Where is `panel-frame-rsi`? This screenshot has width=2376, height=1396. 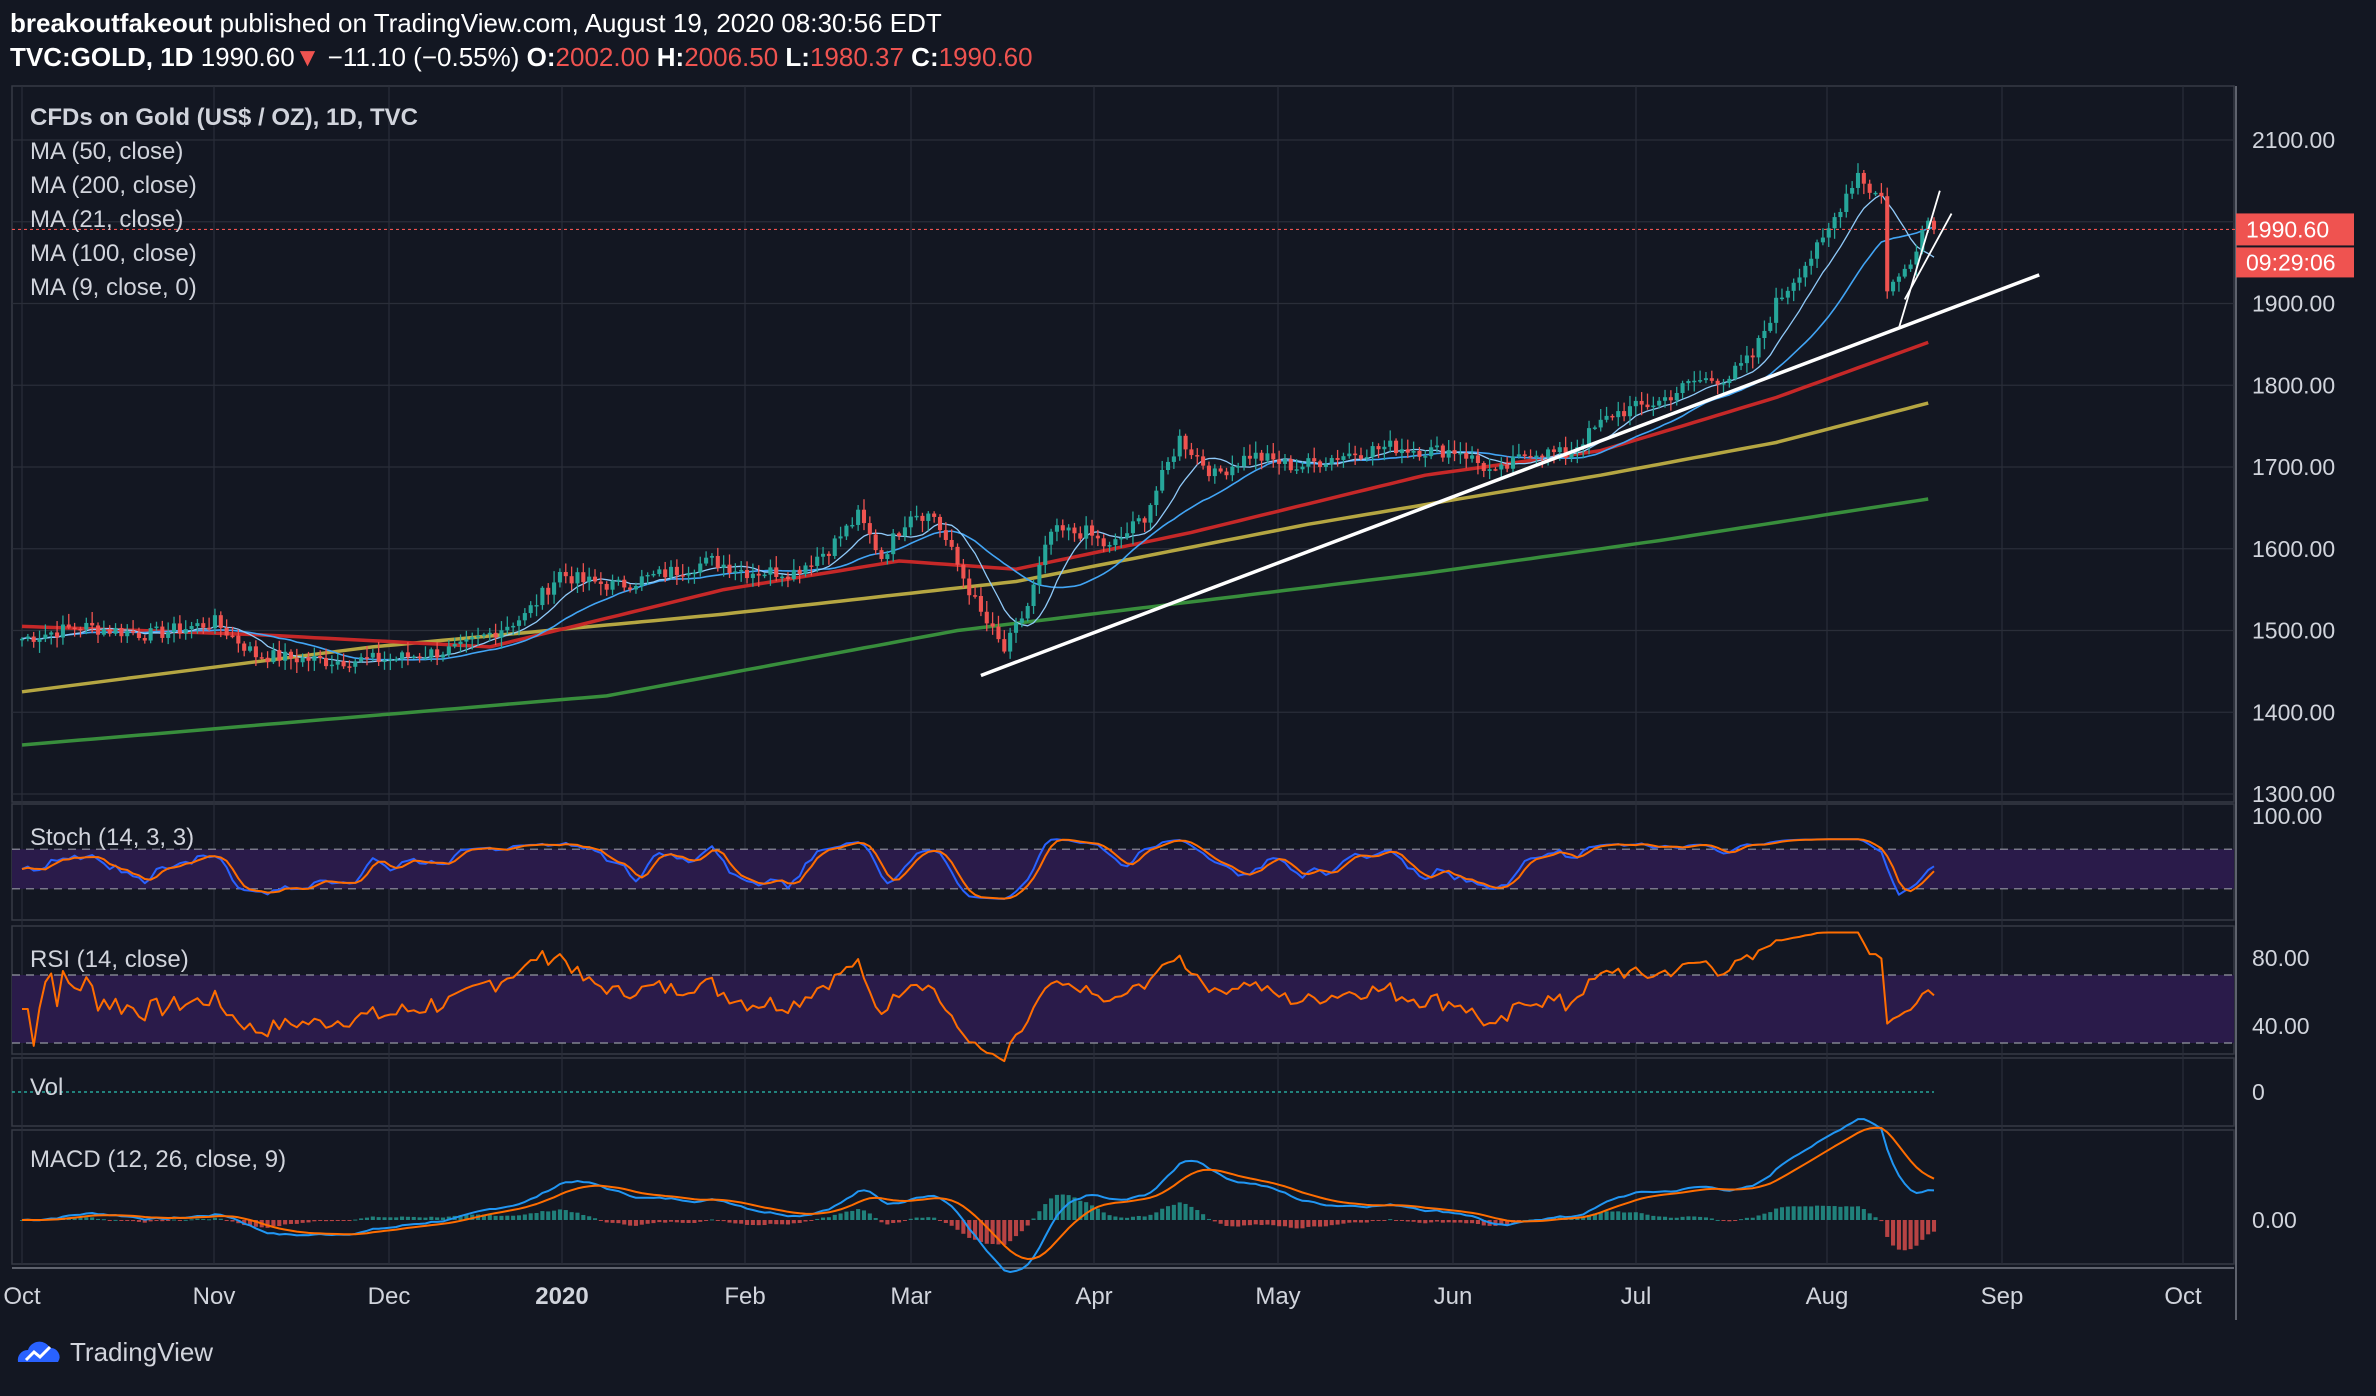 panel-frame-rsi is located at coordinates (1123, 990).